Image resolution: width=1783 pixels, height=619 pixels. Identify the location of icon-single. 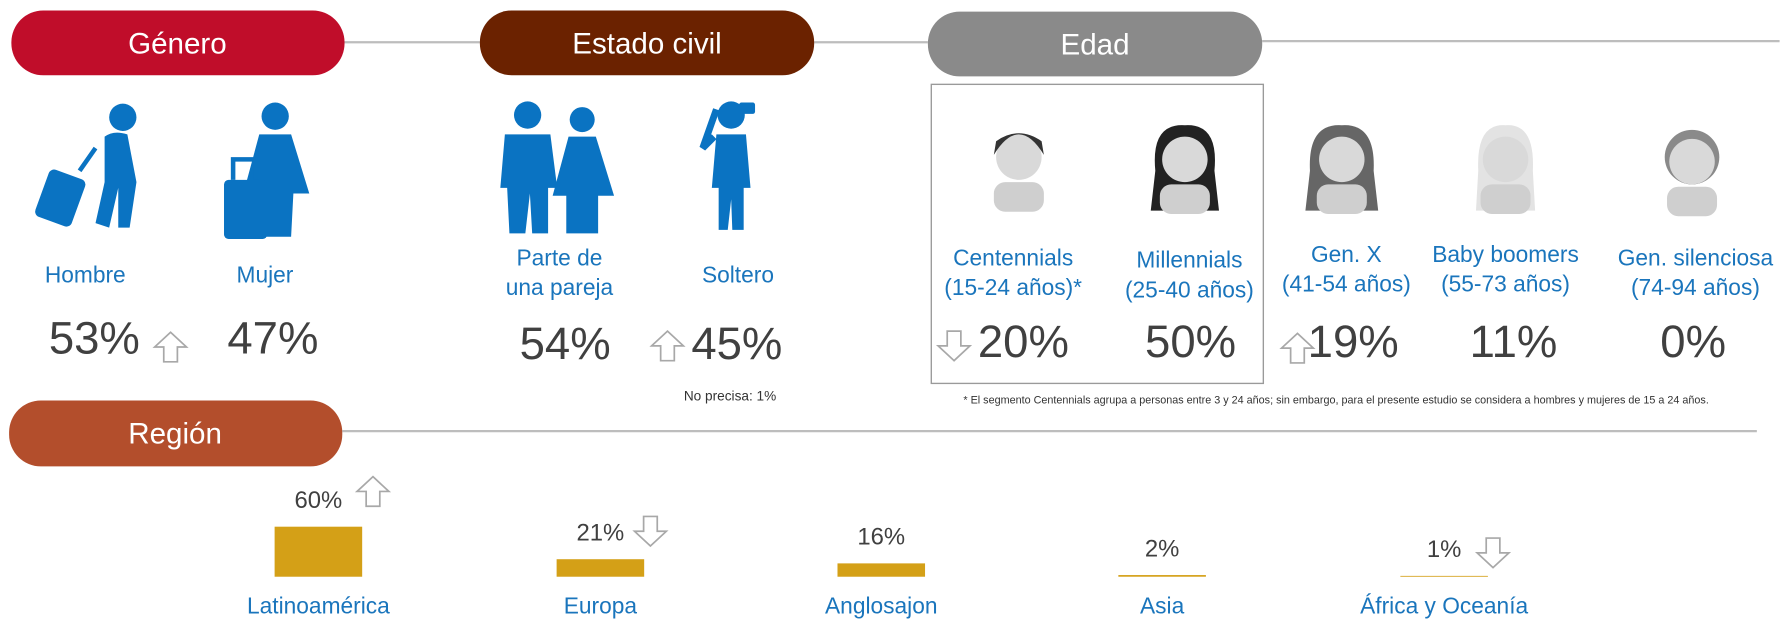
(727, 165).